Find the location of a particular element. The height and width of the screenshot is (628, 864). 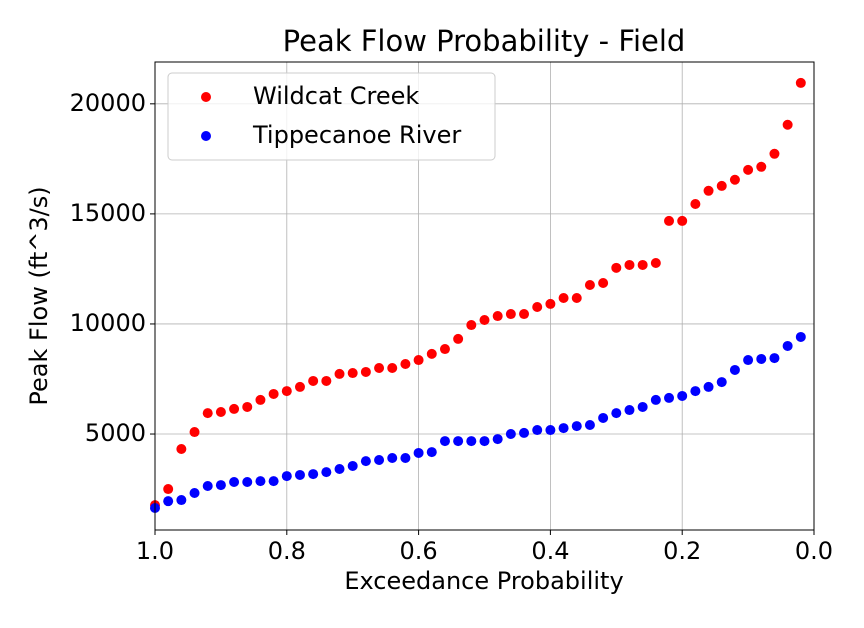

y-axis-label: Peak Flow (ft^3/s) is located at coordinates (39, 295).